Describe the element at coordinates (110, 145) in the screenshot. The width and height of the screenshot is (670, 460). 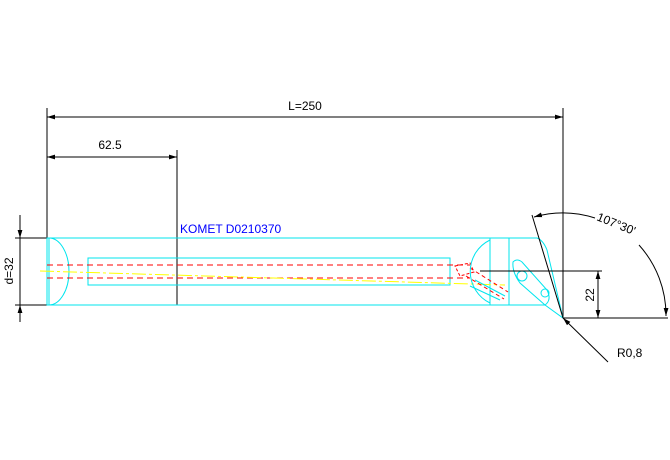
I see `partial-length-label: 62.5` at that location.